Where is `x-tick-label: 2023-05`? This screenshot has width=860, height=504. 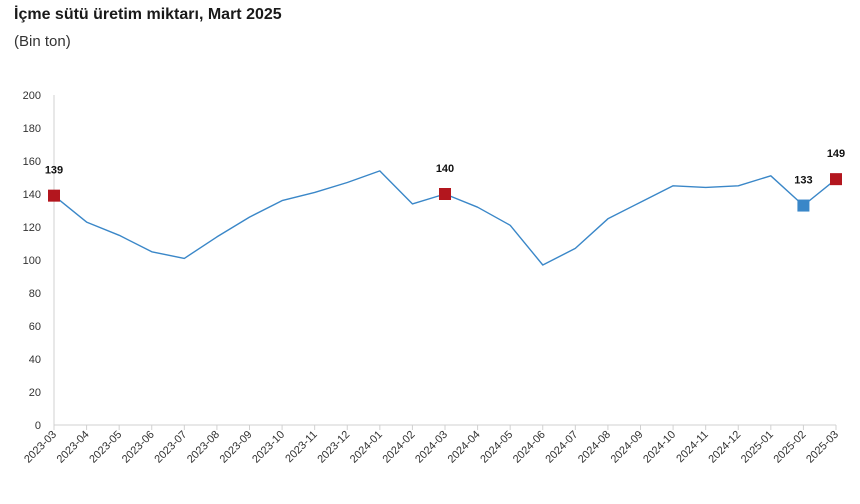 x-tick-label: 2023-05 is located at coordinates (105, 447).